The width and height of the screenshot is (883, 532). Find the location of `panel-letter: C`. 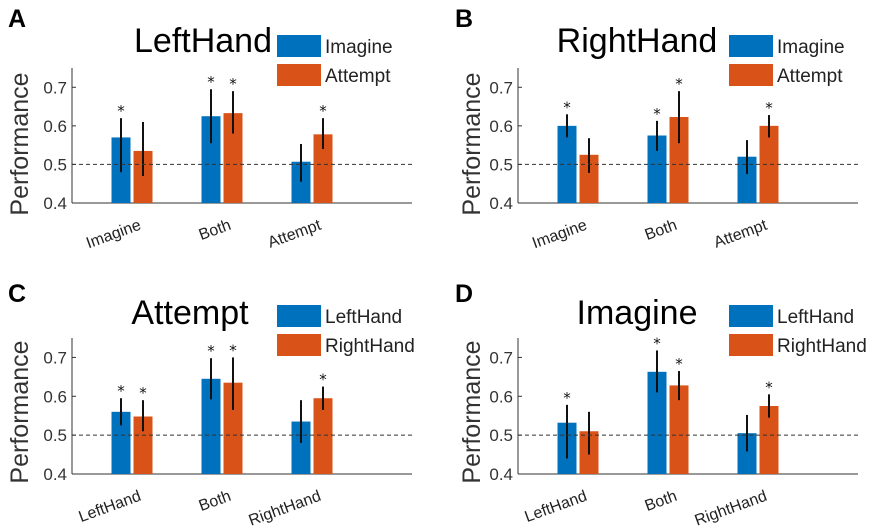

panel-letter: C is located at coordinates (17, 294).